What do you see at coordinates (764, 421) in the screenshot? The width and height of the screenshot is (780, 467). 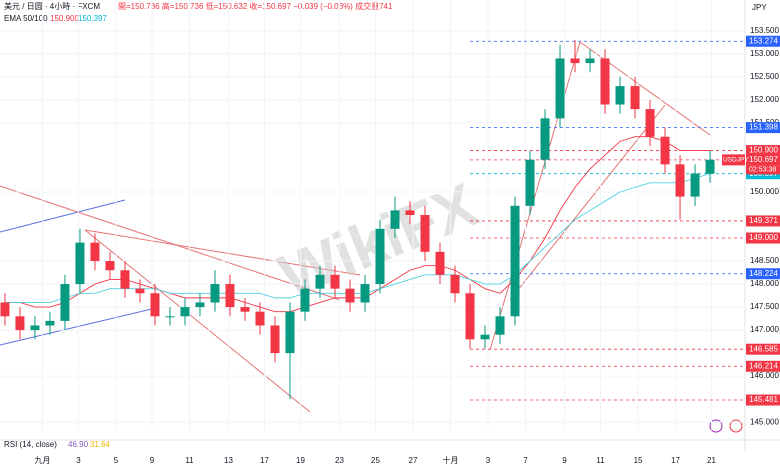 I see `y-tick-label: 145.000` at bounding box center [764, 421].